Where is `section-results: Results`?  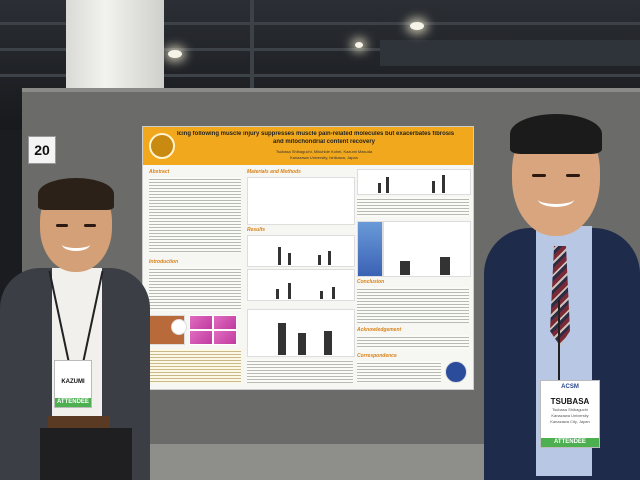
section-results: Results is located at coordinates (256, 230).